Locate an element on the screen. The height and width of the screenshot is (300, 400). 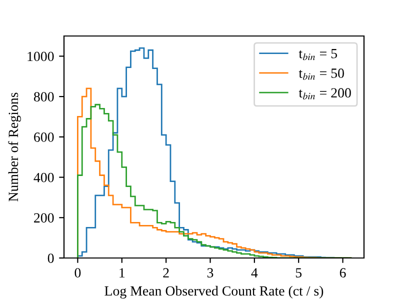
y-tick-label: 400 is located at coordinates (44, 177).